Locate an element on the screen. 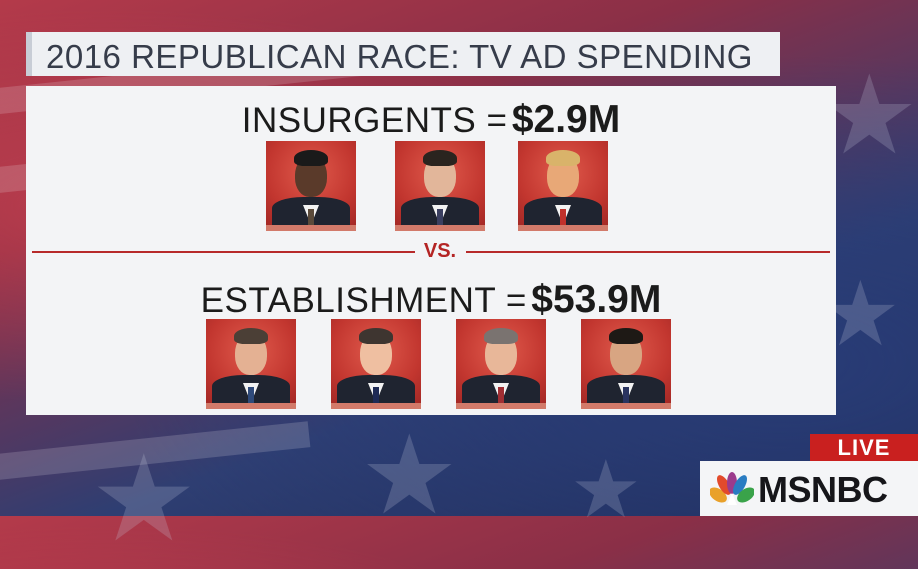 Image resolution: width=918 pixels, height=569 pixels. portrait-donald-trump is located at coordinates (563, 186).